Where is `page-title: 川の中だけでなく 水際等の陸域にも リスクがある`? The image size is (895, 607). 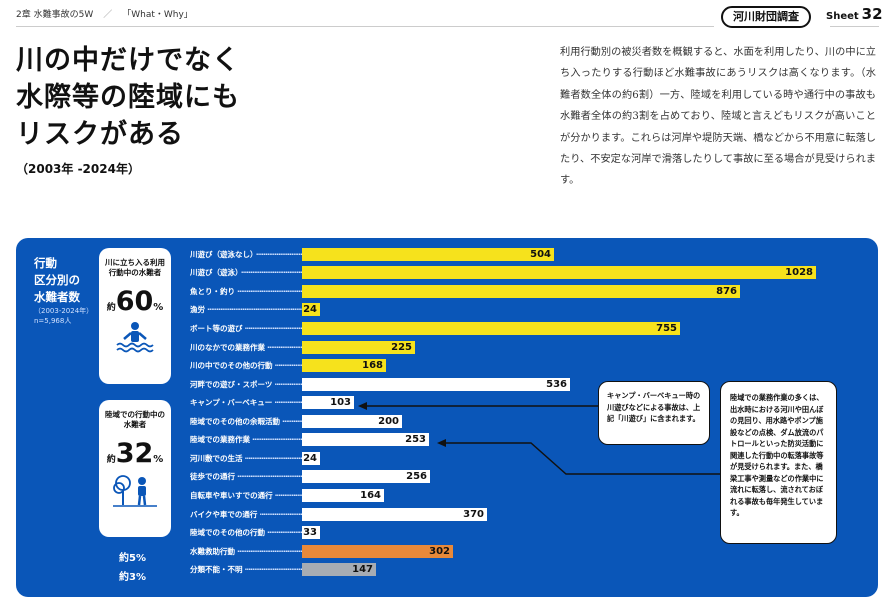 page-title: 川の中だけでなく 水際等の陸域にも リスクがある is located at coordinates (166, 97).